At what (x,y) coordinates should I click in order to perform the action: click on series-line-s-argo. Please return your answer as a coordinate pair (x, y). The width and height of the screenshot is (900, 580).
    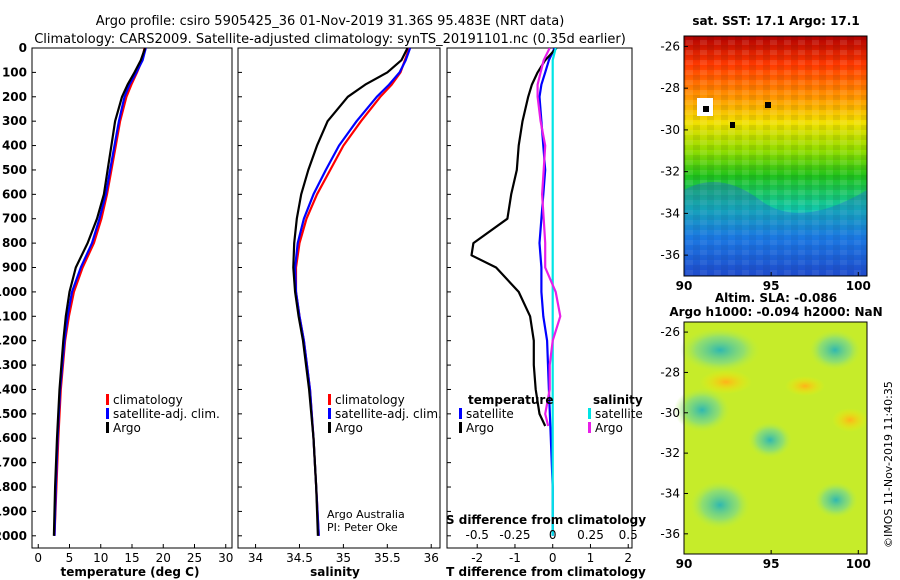
    Looking at the image, I should click on (549, 237).